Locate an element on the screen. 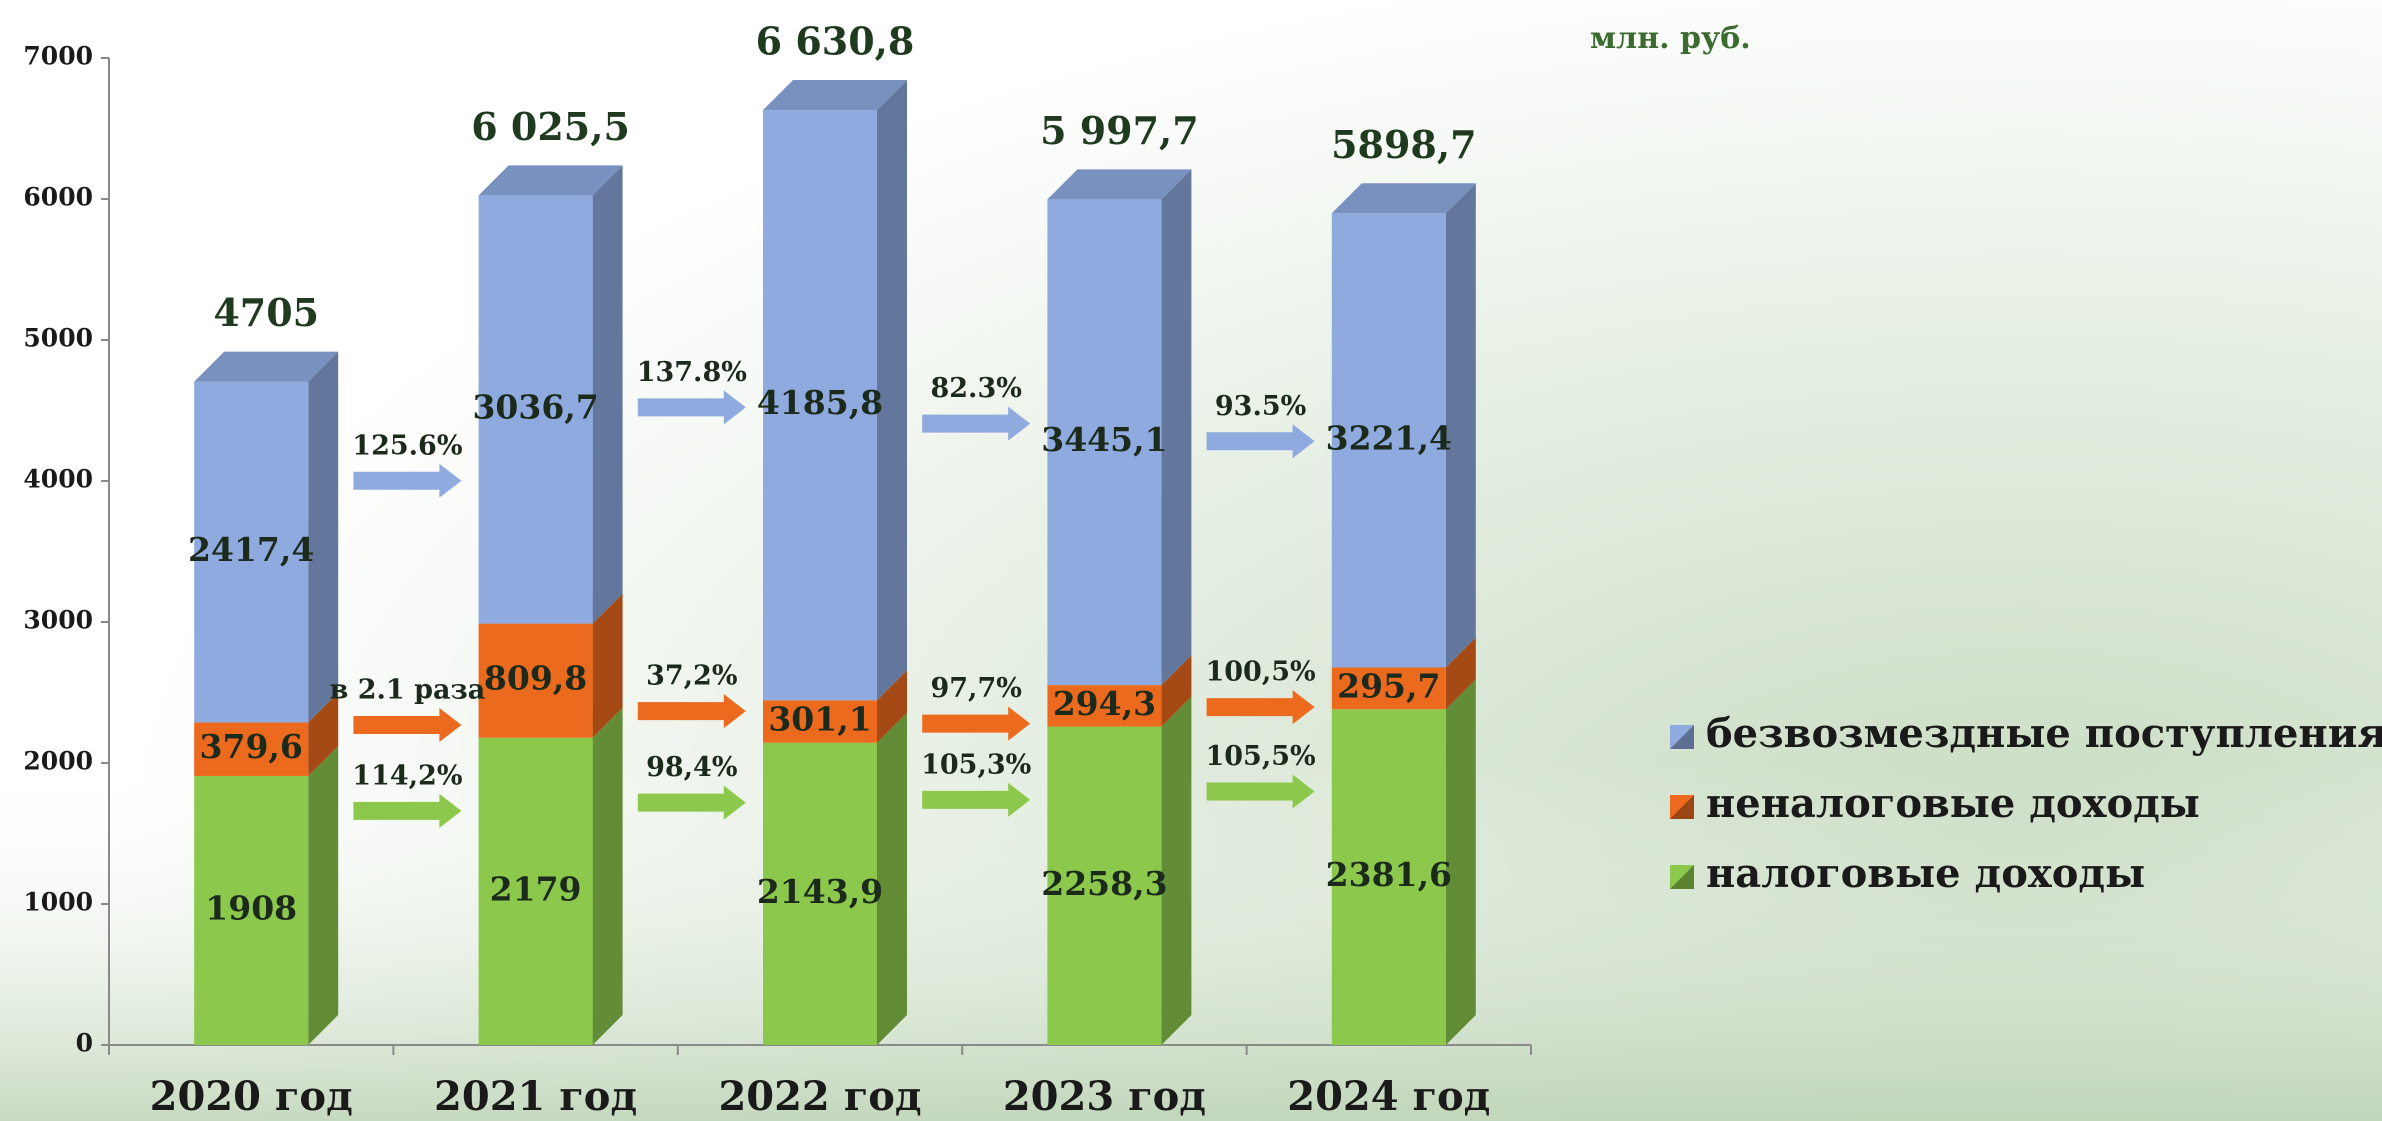  value-label: 295,7 is located at coordinates (1388, 685).